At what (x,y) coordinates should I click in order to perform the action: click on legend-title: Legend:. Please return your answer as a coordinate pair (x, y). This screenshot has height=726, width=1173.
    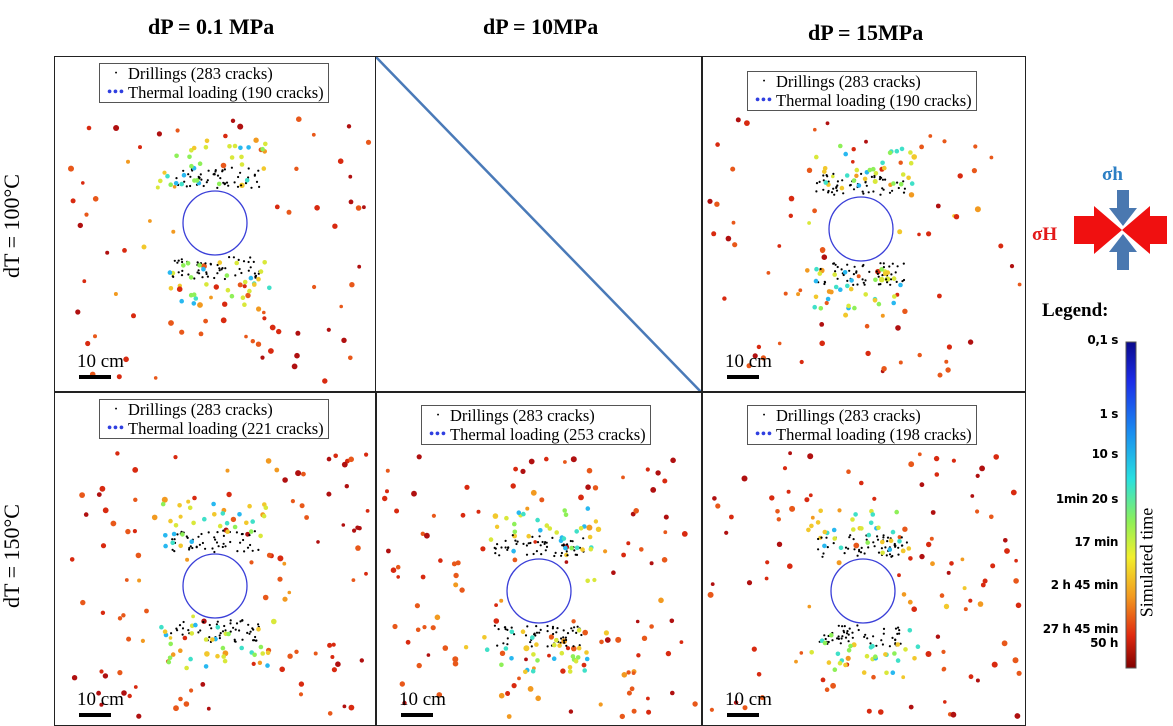
    Looking at the image, I should click on (1075, 310).